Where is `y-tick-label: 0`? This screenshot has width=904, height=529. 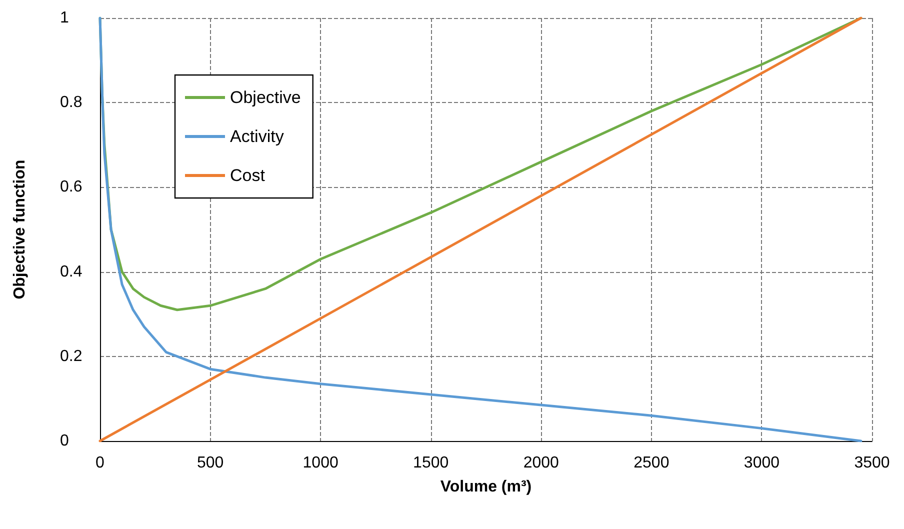
y-tick-label: 0 is located at coordinates (64, 441).